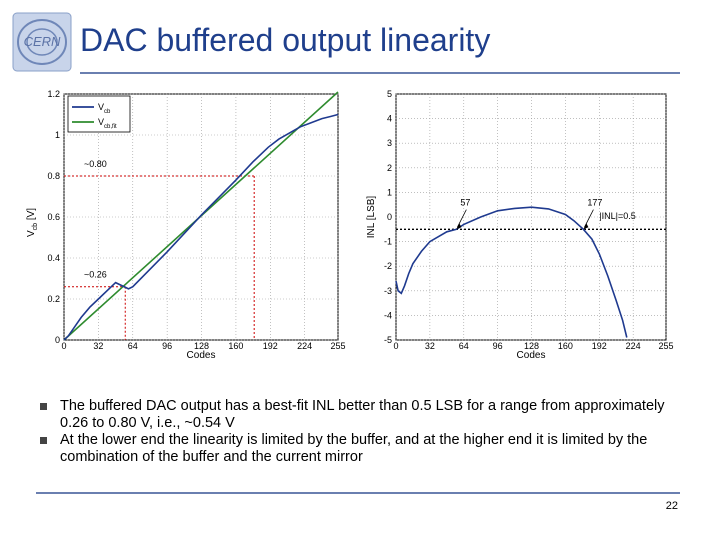  Describe the element at coordinates (511, 272) in the screenshot. I see `series-line-inl` at that location.